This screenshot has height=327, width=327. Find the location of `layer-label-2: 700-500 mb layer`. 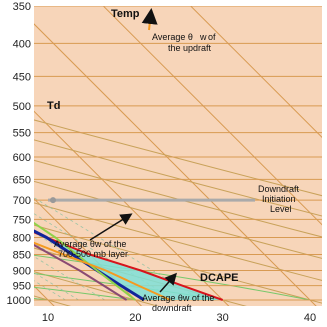

layer-label-2: 700-500 mb layer is located at coordinates (93, 254).